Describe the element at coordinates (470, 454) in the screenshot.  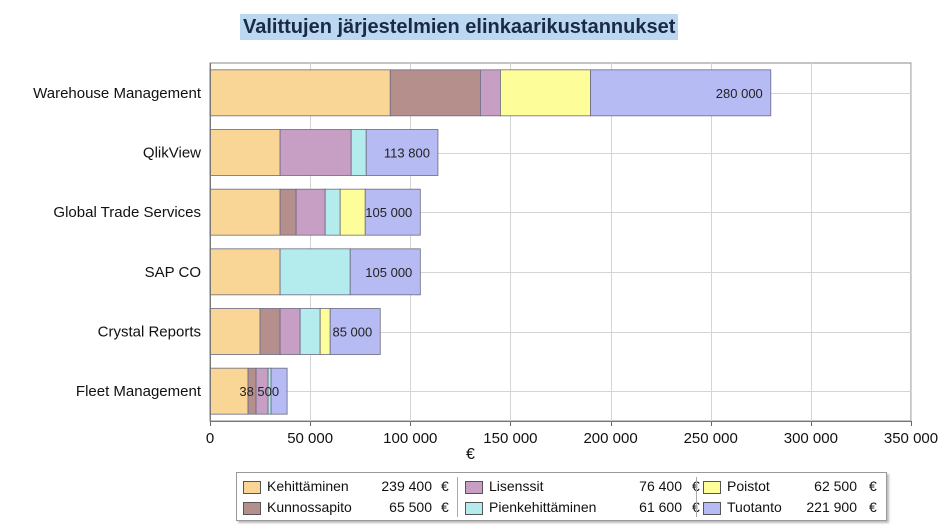
I see `x-axis-label: €` at that location.